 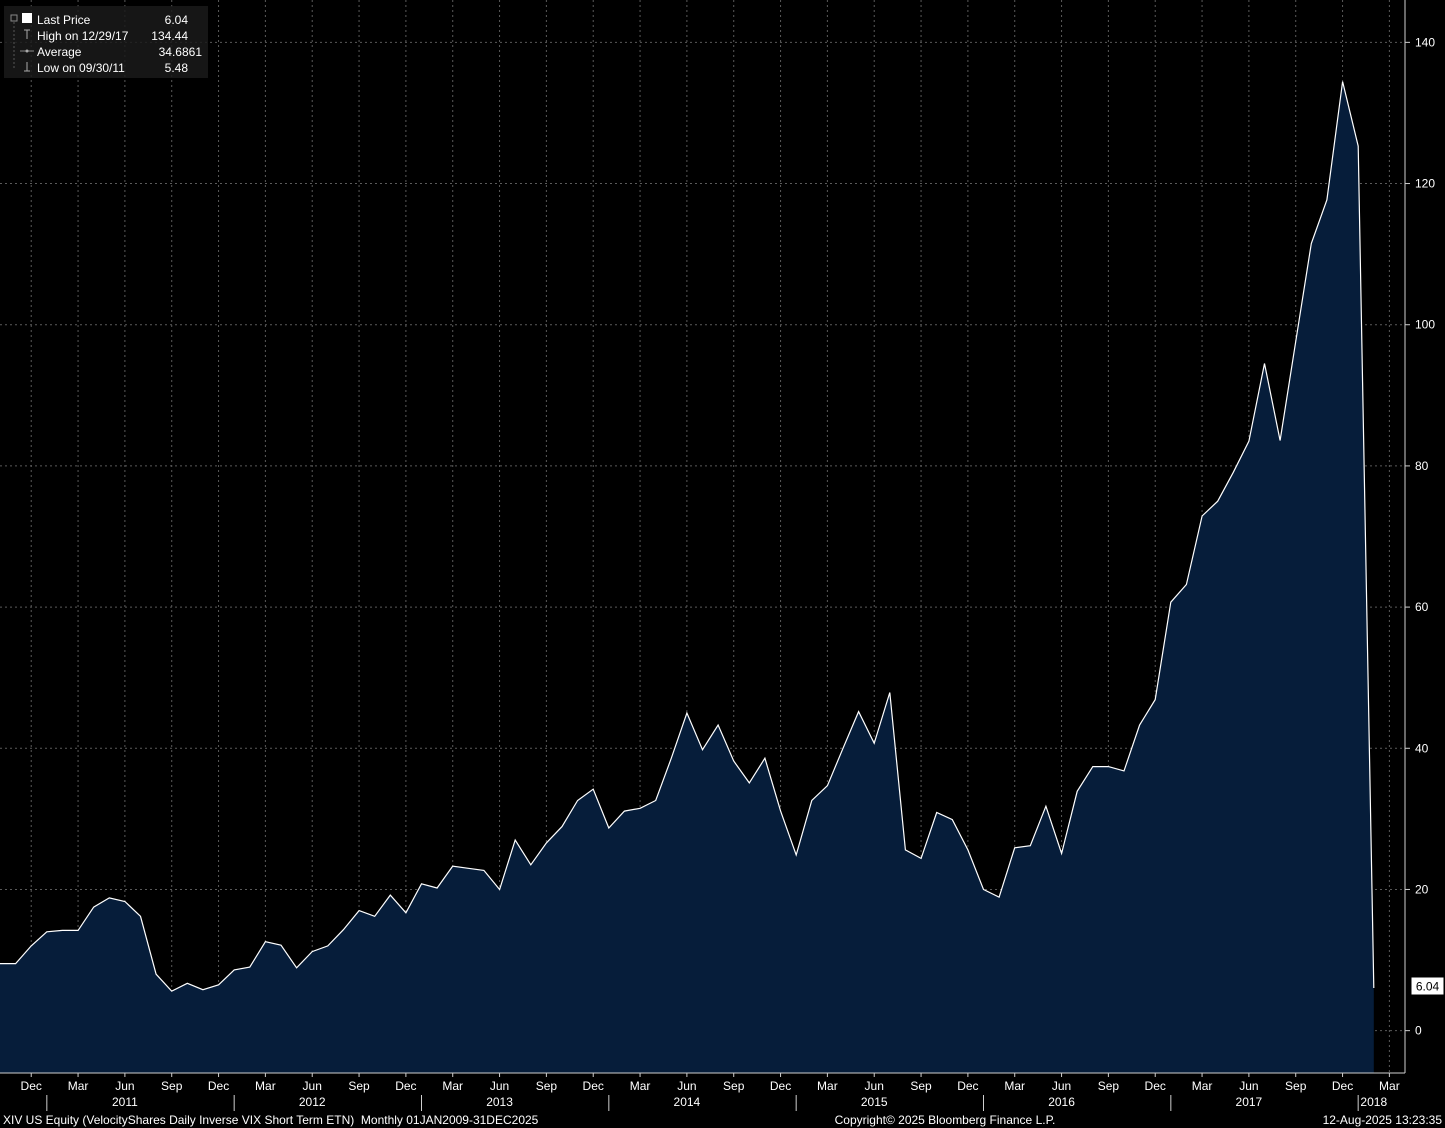 I want to click on legend-label-low: Low on 09/30/11, so click(x=81, y=68).